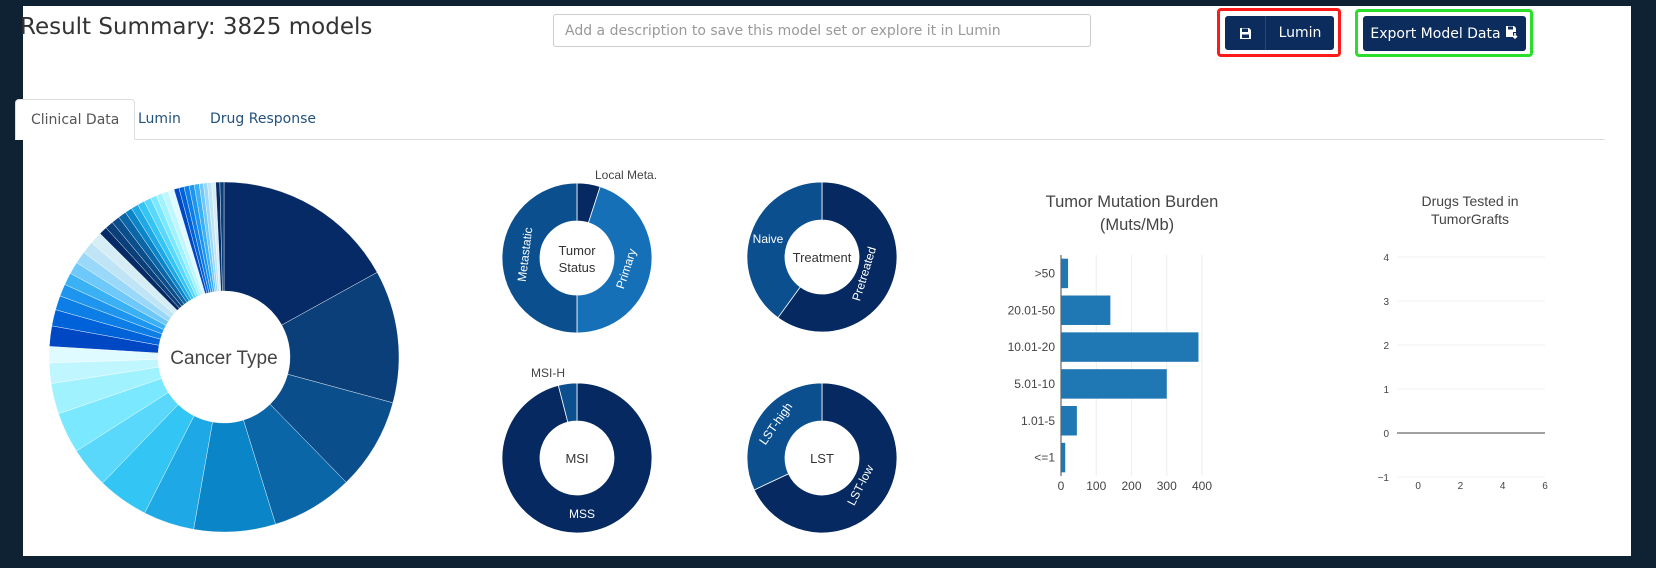 The height and width of the screenshot is (568, 1656). What do you see at coordinates (159, 119) in the screenshot?
I see `tab-lumin: Lumin` at bounding box center [159, 119].